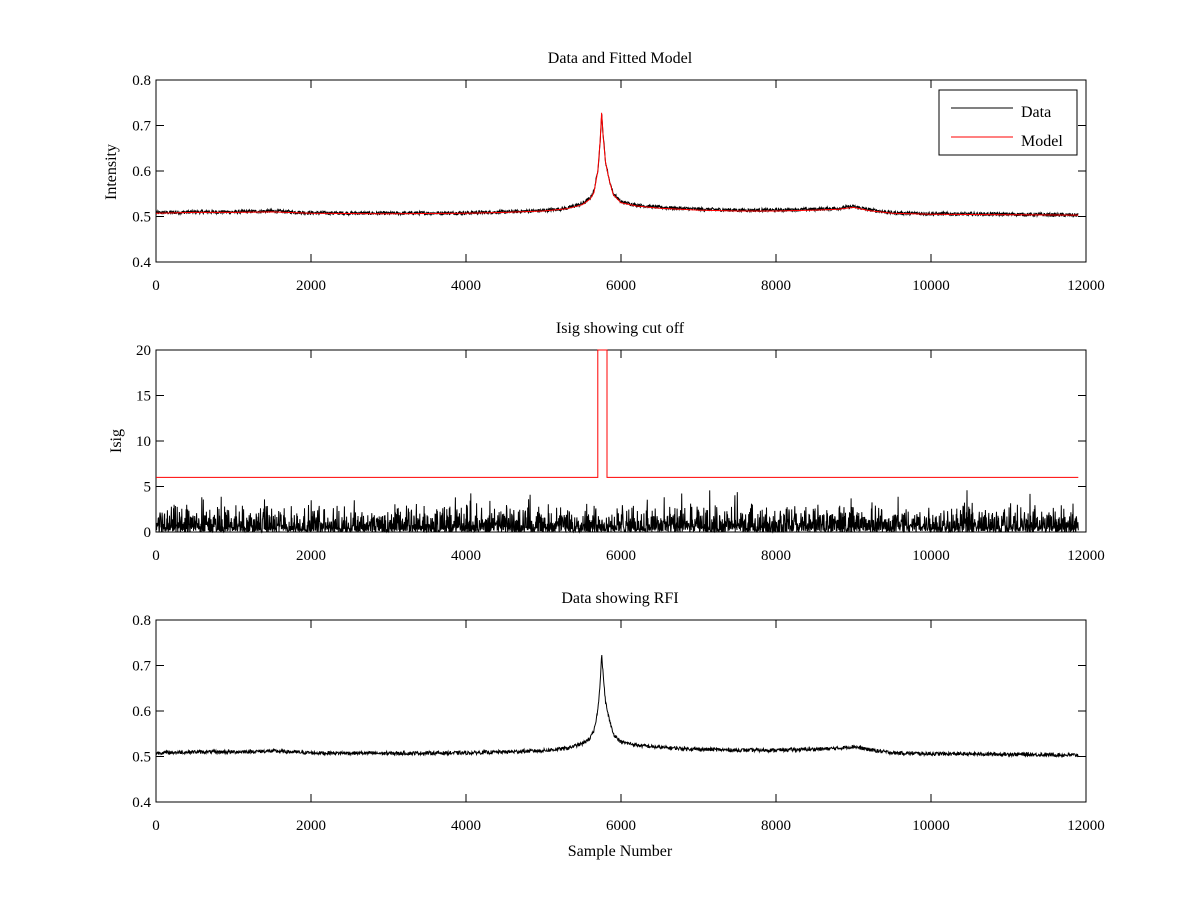 Image resolution: width=1200 pixels, height=900 pixels. Describe the element at coordinates (148, 488) in the screenshot. I see `y-tick-label: 5` at that location.